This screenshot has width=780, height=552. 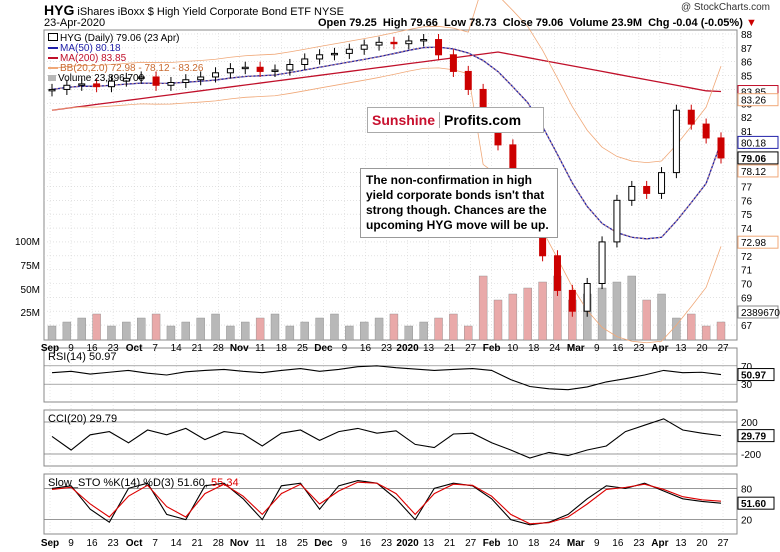 What do you see at coordinates (747, 257) in the screenshot?
I see `price-tick-label: 72` at bounding box center [747, 257].